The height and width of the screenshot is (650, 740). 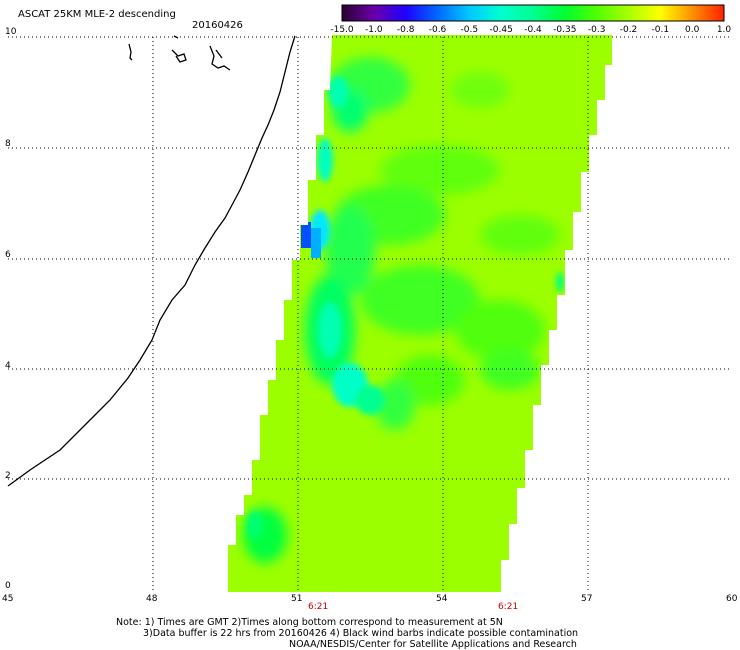 I want to click on product-date: 20160426, so click(x=217, y=25).